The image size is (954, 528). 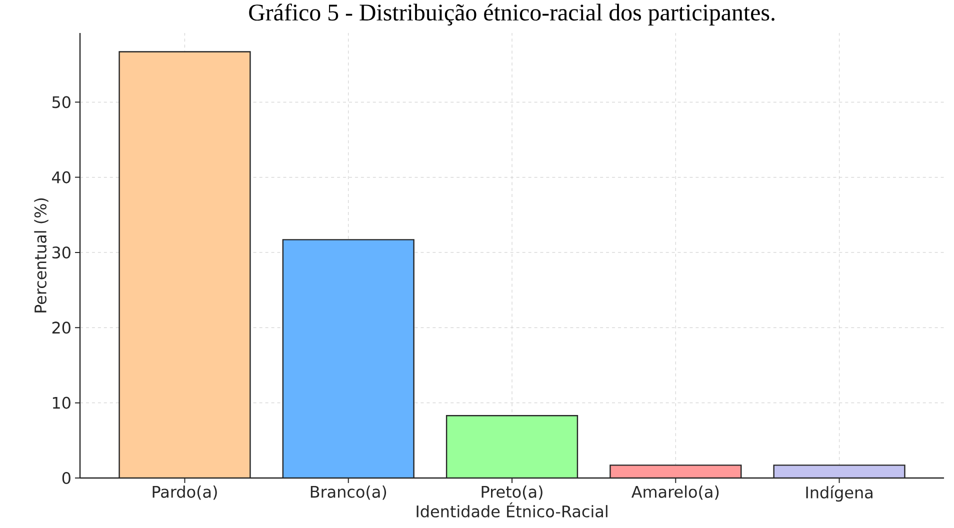 I want to click on x-tick-label: Branco(a), so click(x=348, y=493).